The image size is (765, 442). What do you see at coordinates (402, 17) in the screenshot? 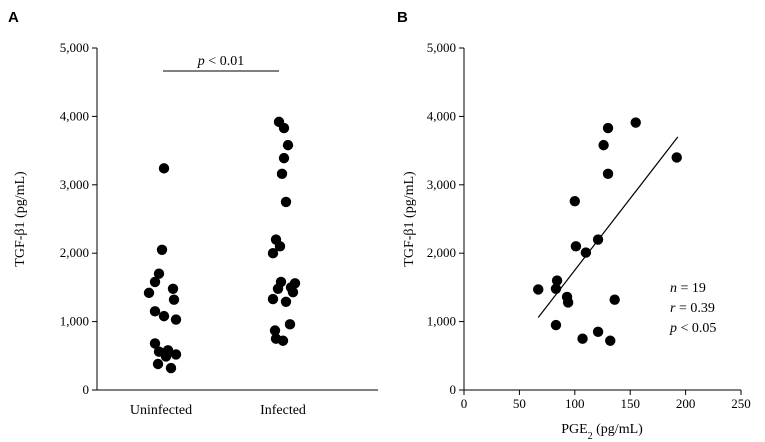
I see `panel-b-label: B` at bounding box center [402, 17].